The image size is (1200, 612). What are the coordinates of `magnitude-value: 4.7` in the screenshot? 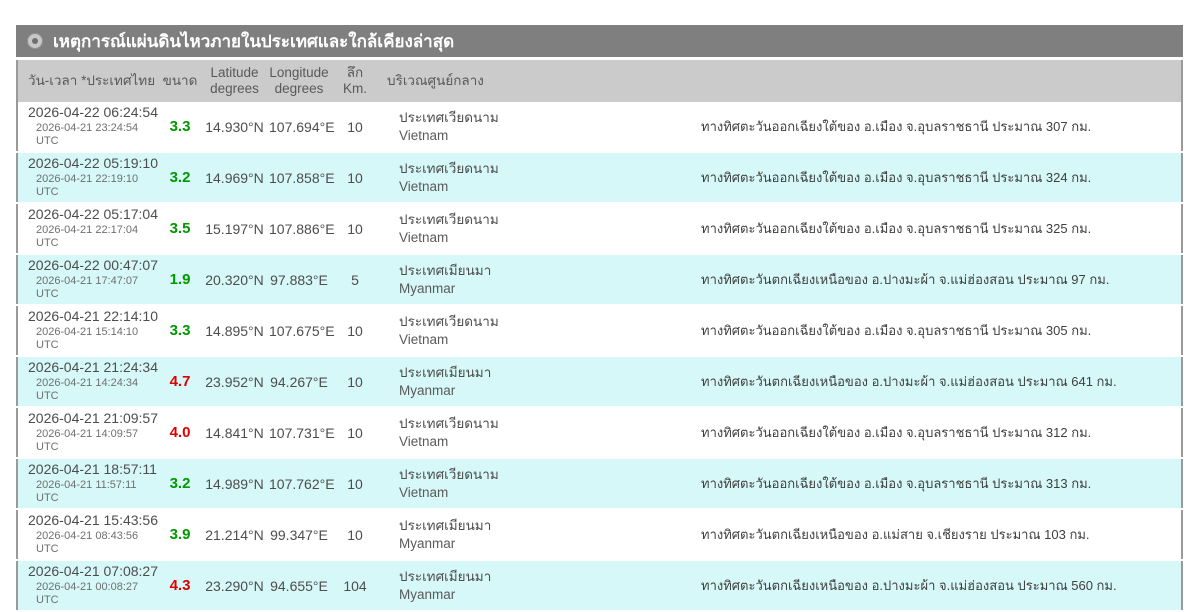 It's located at (180, 381).